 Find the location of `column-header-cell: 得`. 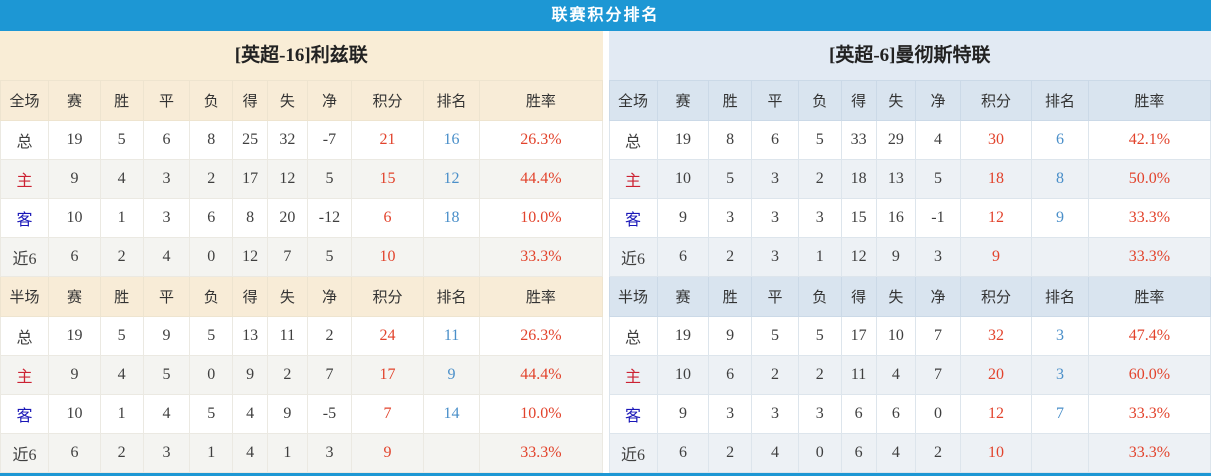

column-header-cell: 得 is located at coordinates (858, 101).